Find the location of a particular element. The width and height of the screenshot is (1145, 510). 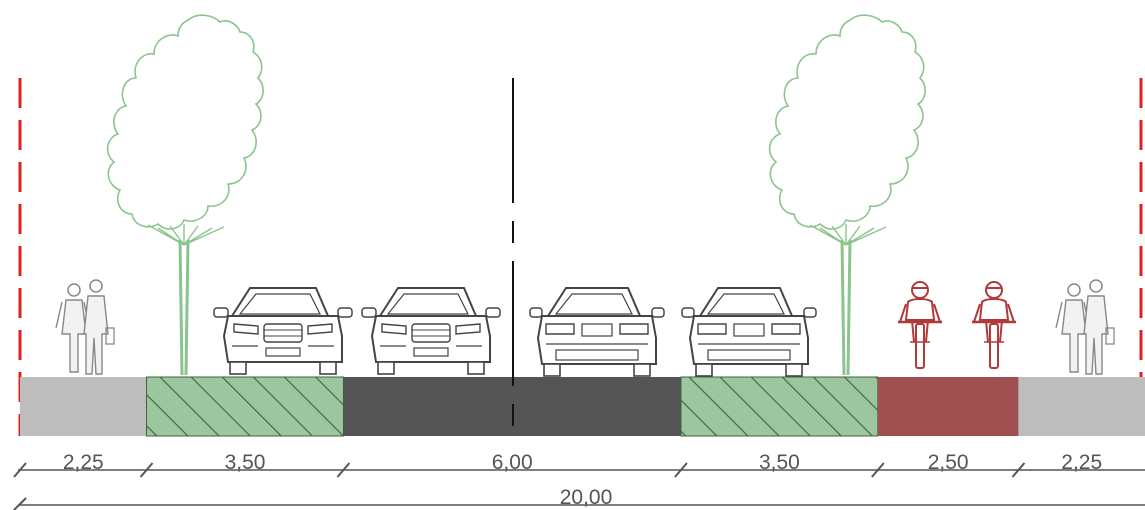

sidewalk-left-width-label: 2,25 is located at coordinates (83, 462).